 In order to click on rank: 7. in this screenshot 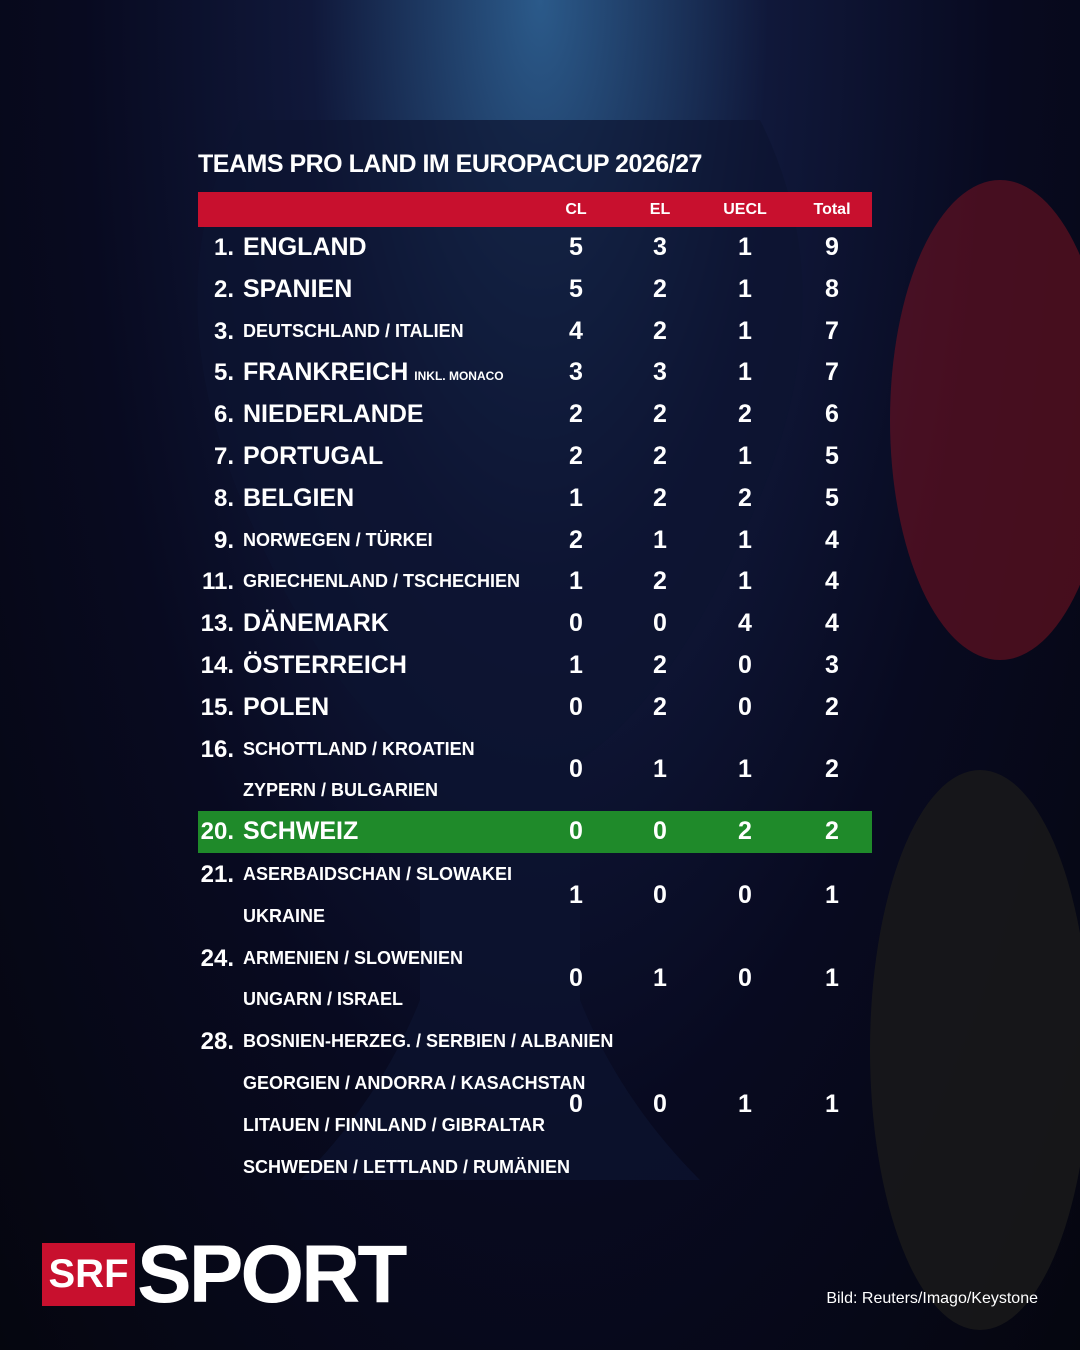, I will do `click(223, 456)`.